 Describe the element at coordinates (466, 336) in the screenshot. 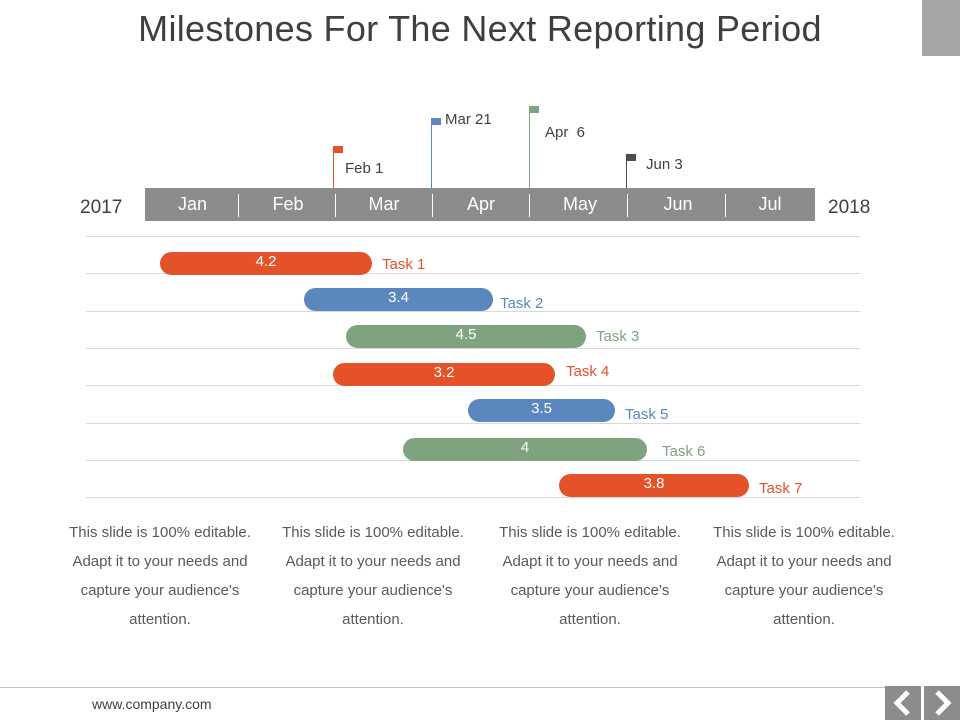

I see `task-3-bar: 4.5` at that location.